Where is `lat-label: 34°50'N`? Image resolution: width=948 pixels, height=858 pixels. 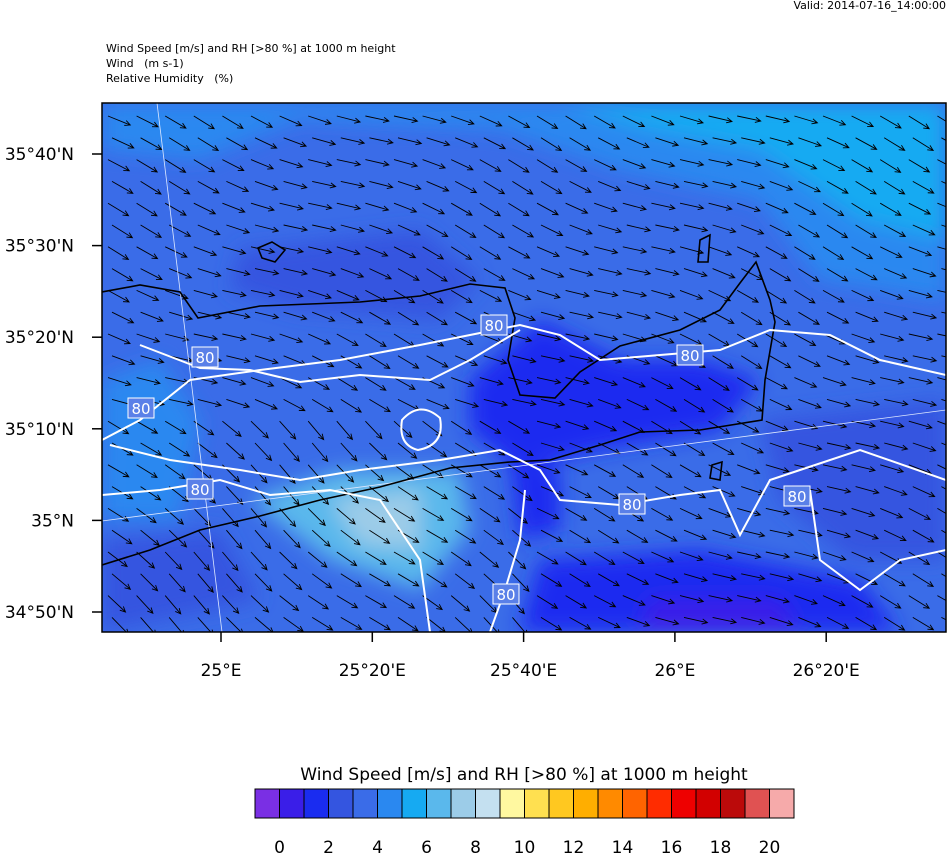
lat-label: 34°50'N is located at coordinates (39, 613).